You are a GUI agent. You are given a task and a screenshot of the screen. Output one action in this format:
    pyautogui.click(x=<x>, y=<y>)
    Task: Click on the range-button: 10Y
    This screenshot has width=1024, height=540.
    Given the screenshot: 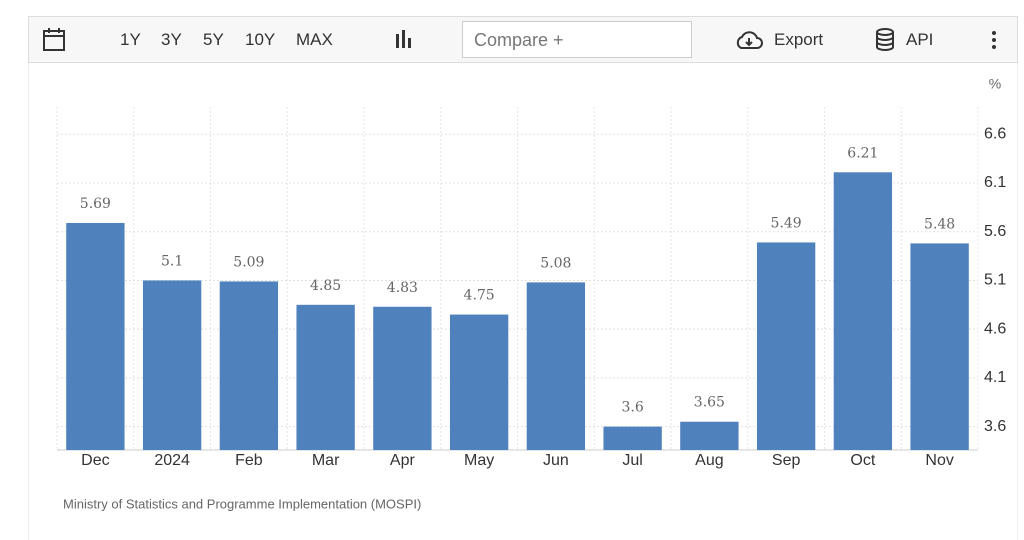 What is the action you would take?
    pyautogui.click(x=260, y=39)
    